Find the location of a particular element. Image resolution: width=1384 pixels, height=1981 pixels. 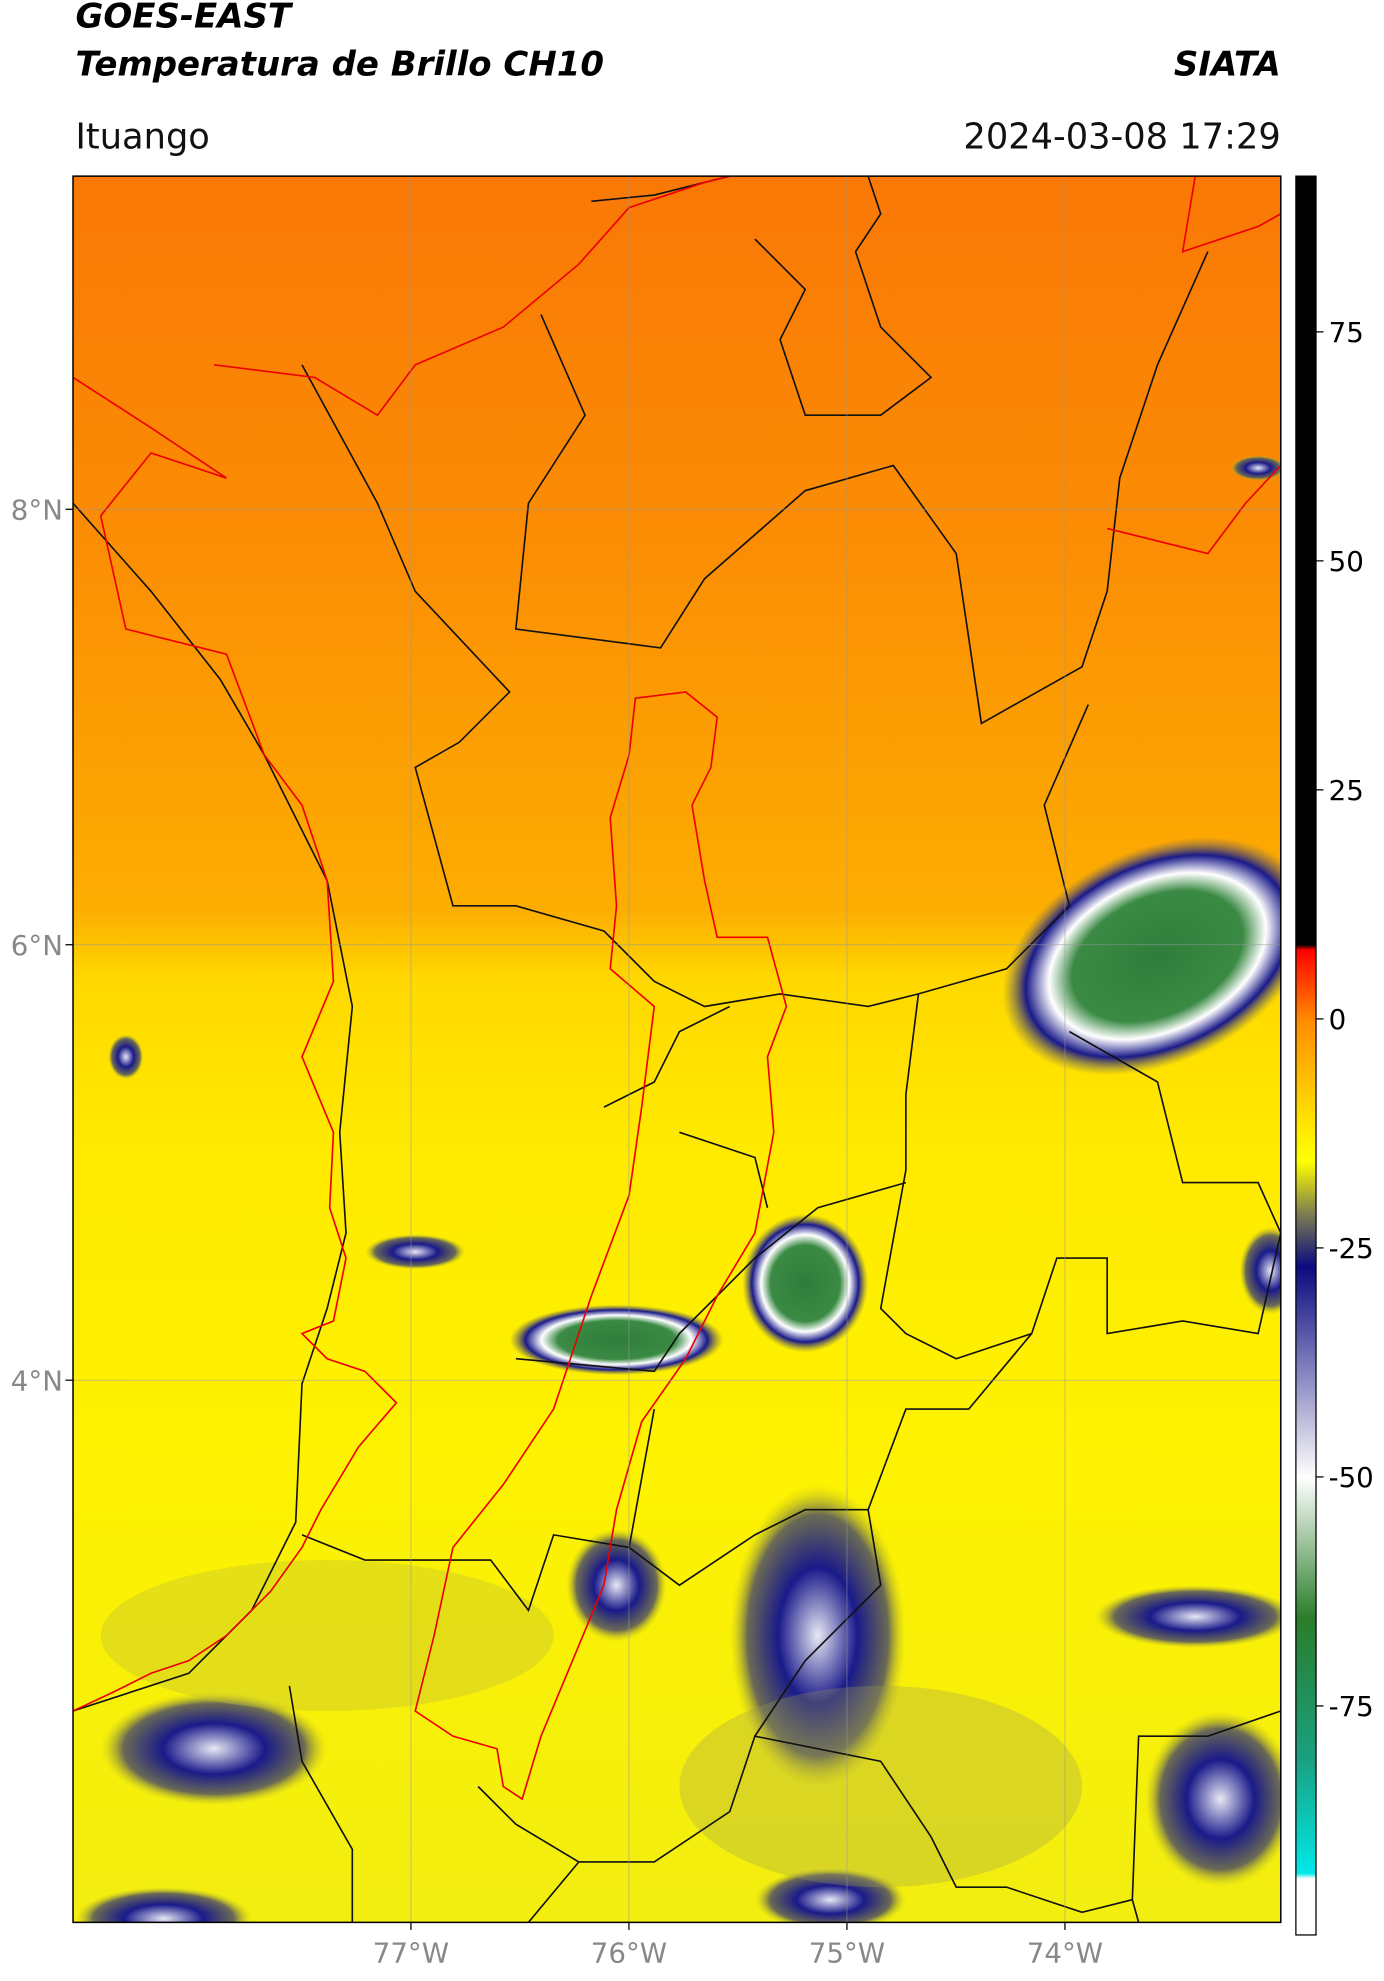

colorbar-tick-label: -75 is located at coordinates (1351, 1706).